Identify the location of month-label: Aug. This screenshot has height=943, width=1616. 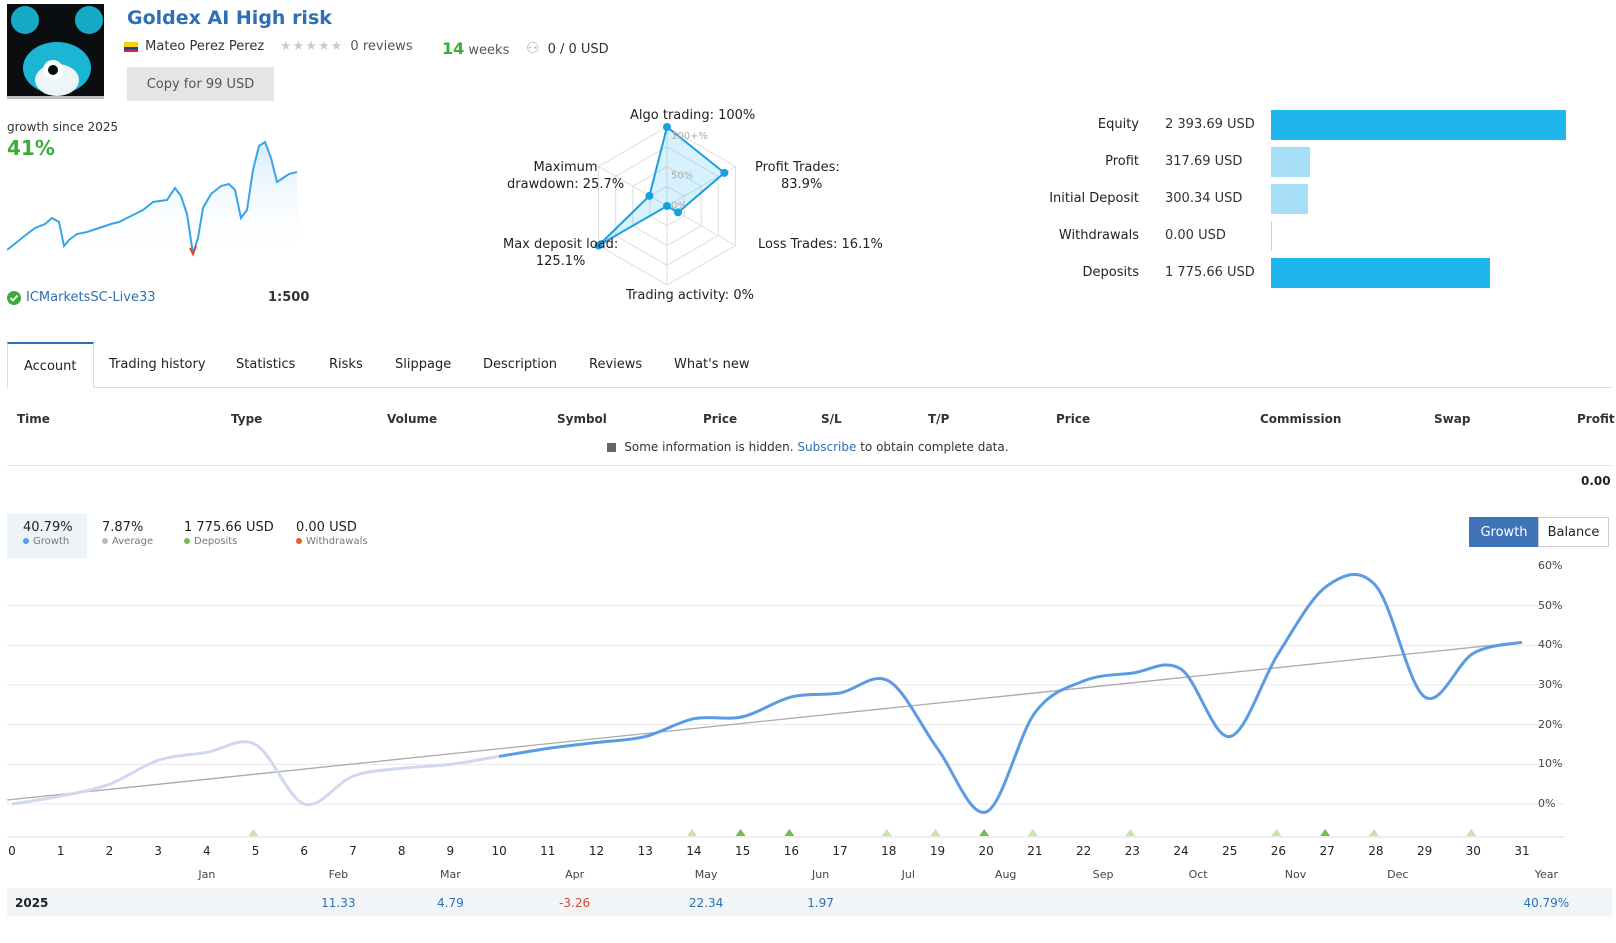
(1005, 874).